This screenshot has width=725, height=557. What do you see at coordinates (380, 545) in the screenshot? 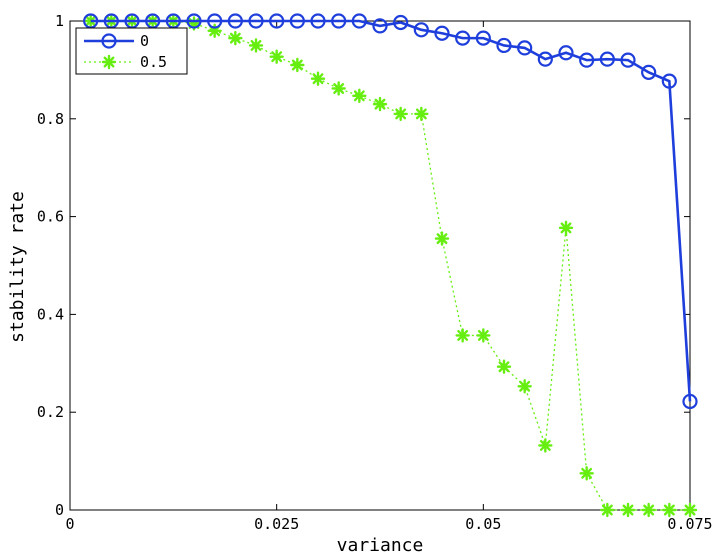
I see `x-axis-label: variance` at bounding box center [380, 545].